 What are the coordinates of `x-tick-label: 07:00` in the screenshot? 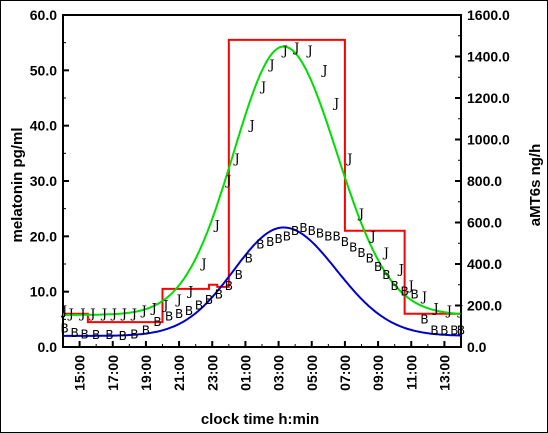 It's located at (345, 373).